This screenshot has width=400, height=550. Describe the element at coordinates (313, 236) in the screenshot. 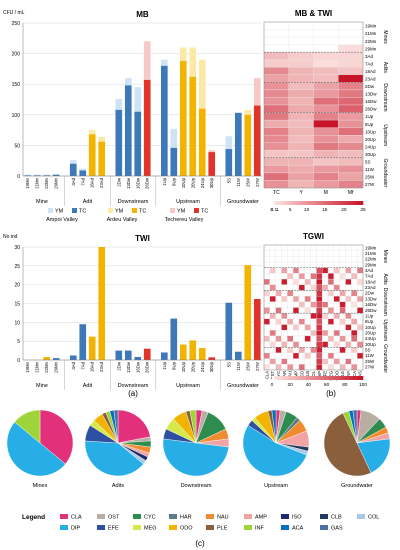

I see `heatmap-title: TGWI` at that location.